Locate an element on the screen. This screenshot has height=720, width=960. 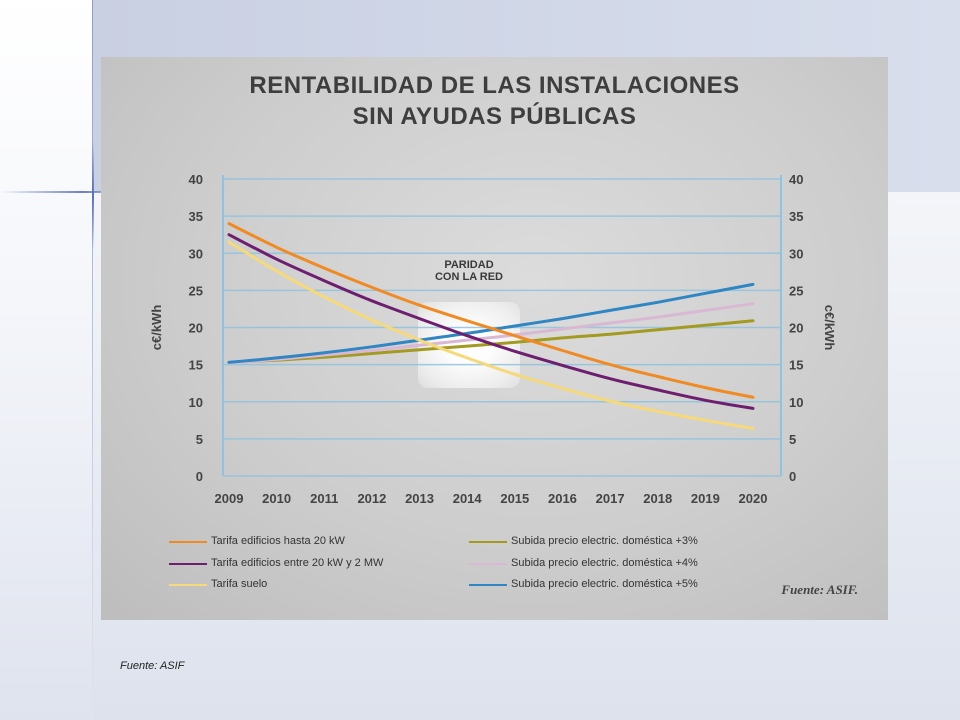
x-tick-label: 2010 is located at coordinates (276, 498).